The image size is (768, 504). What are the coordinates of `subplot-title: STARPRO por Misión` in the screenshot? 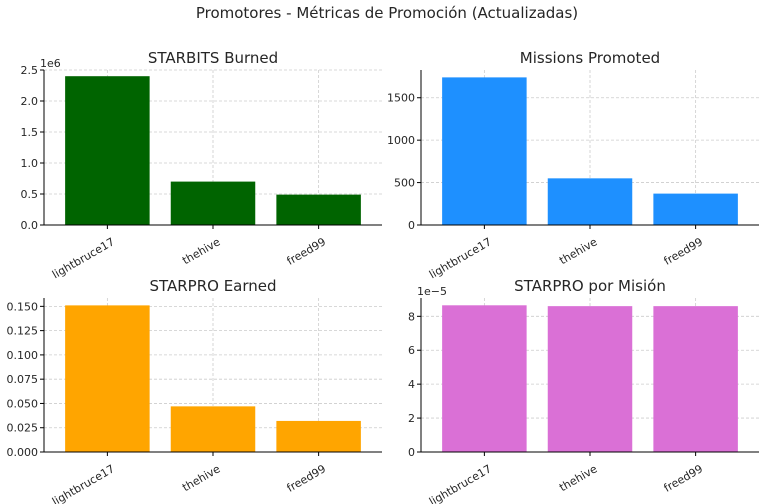 It's located at (590, 286).